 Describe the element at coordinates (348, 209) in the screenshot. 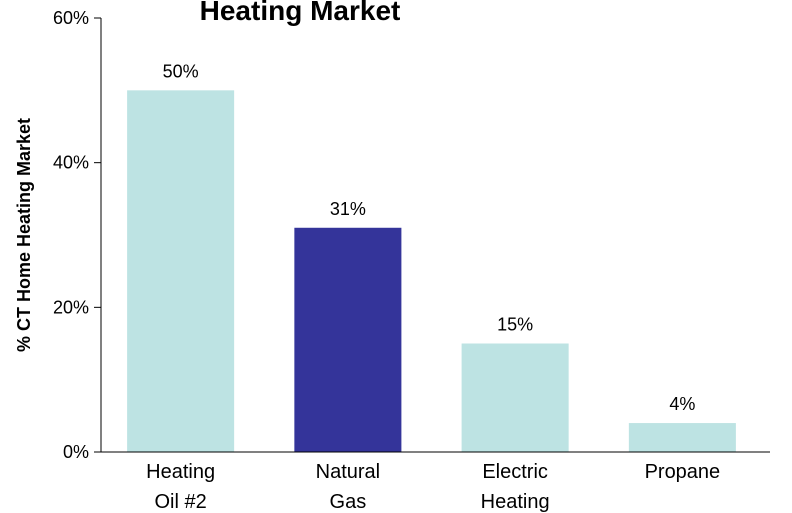

I see `data-label: 31%` at that location.